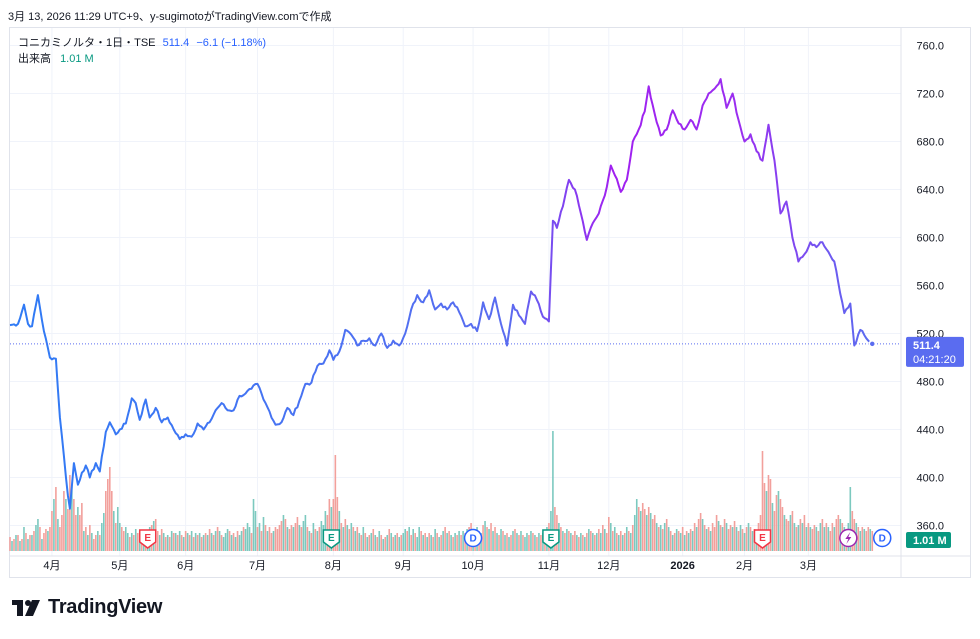 Image resolution: width=980 pixels, height=639 pixels. I want to click on earnings-event-letter: E, so click(147, 538).